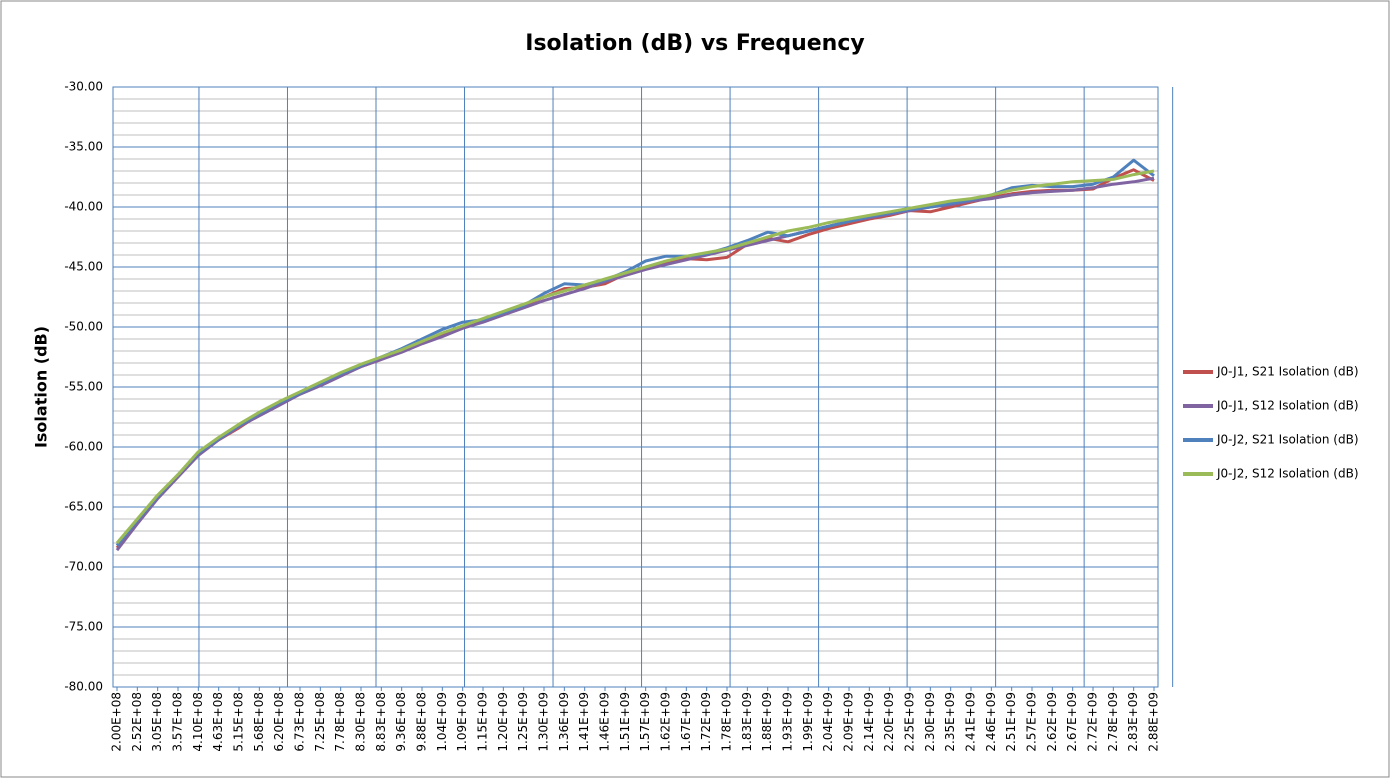 This screenshot has width=1390, height=782. Describe the element at coordinates (83, 627) in the screenshot. I see `y-tick-label: -75.00` at that location.